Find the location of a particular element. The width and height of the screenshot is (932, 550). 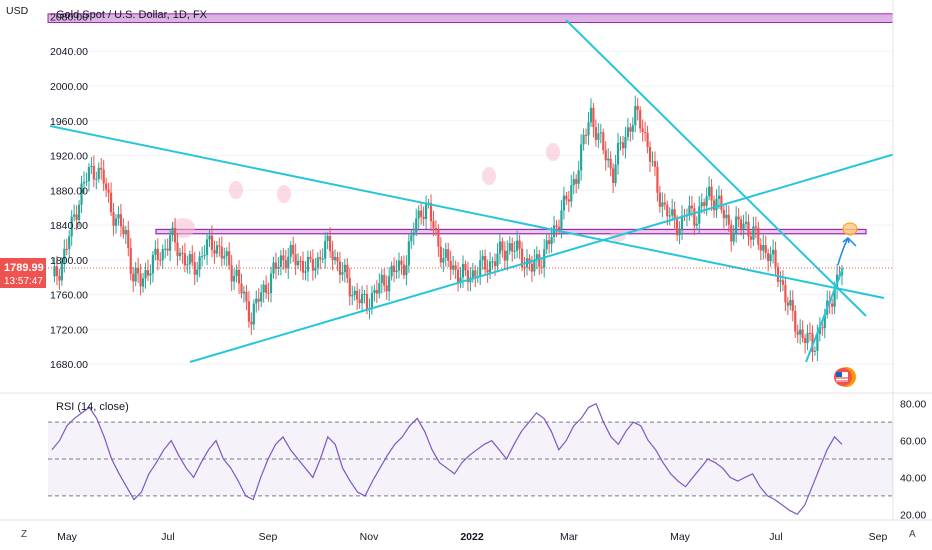

projection-arrow is located at coordinates (847, 251).